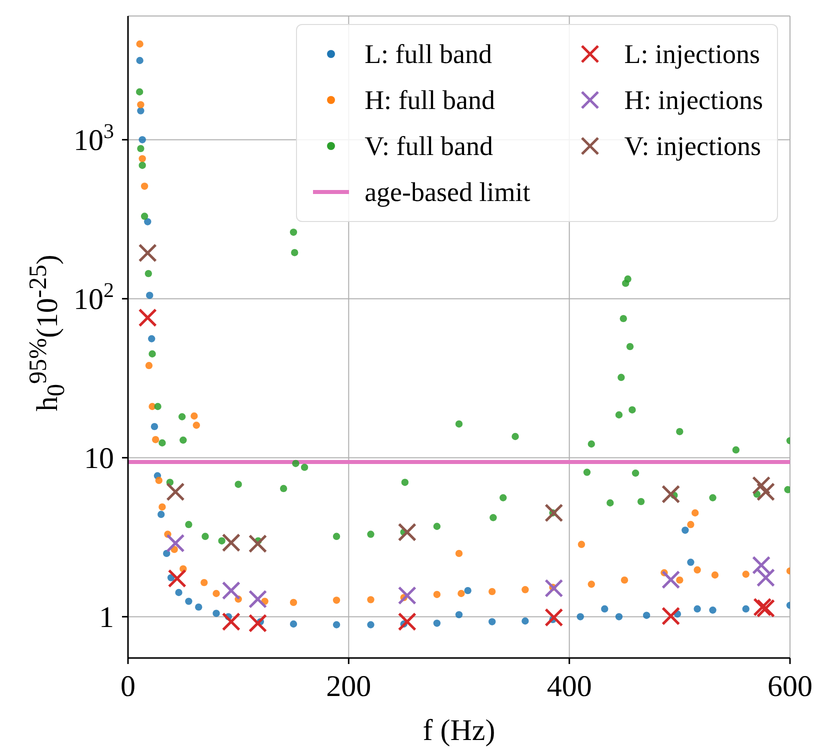  Describe the element at coordinates (569, 686) in the screenshot. I see `x-tick-label: 400` at that location.